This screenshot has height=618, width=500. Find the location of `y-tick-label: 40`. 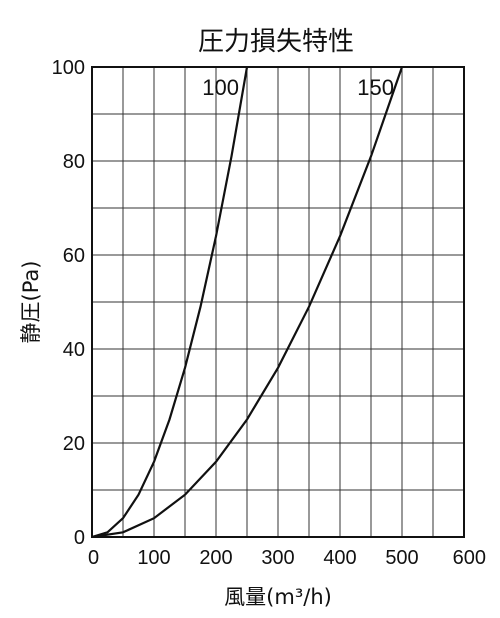

y-tick-label: 40 is located at coordinates (74, 350).